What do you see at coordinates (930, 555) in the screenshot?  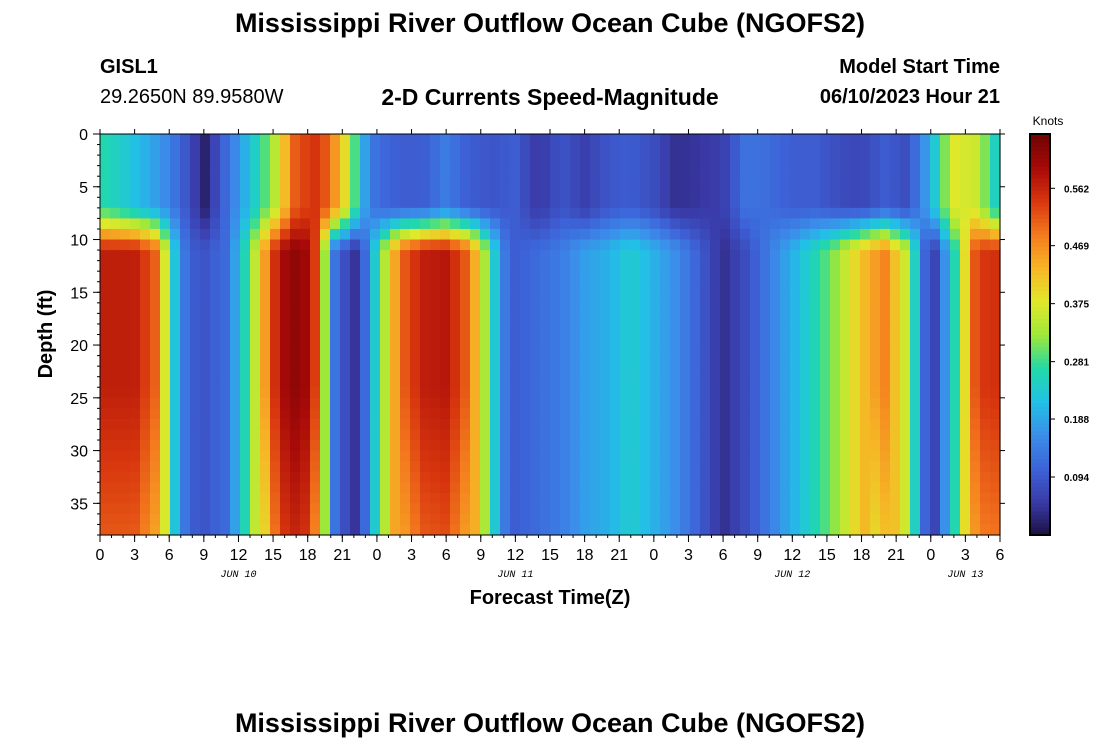 I see `x-tick-label: 0` at bounding box center [930, 555].